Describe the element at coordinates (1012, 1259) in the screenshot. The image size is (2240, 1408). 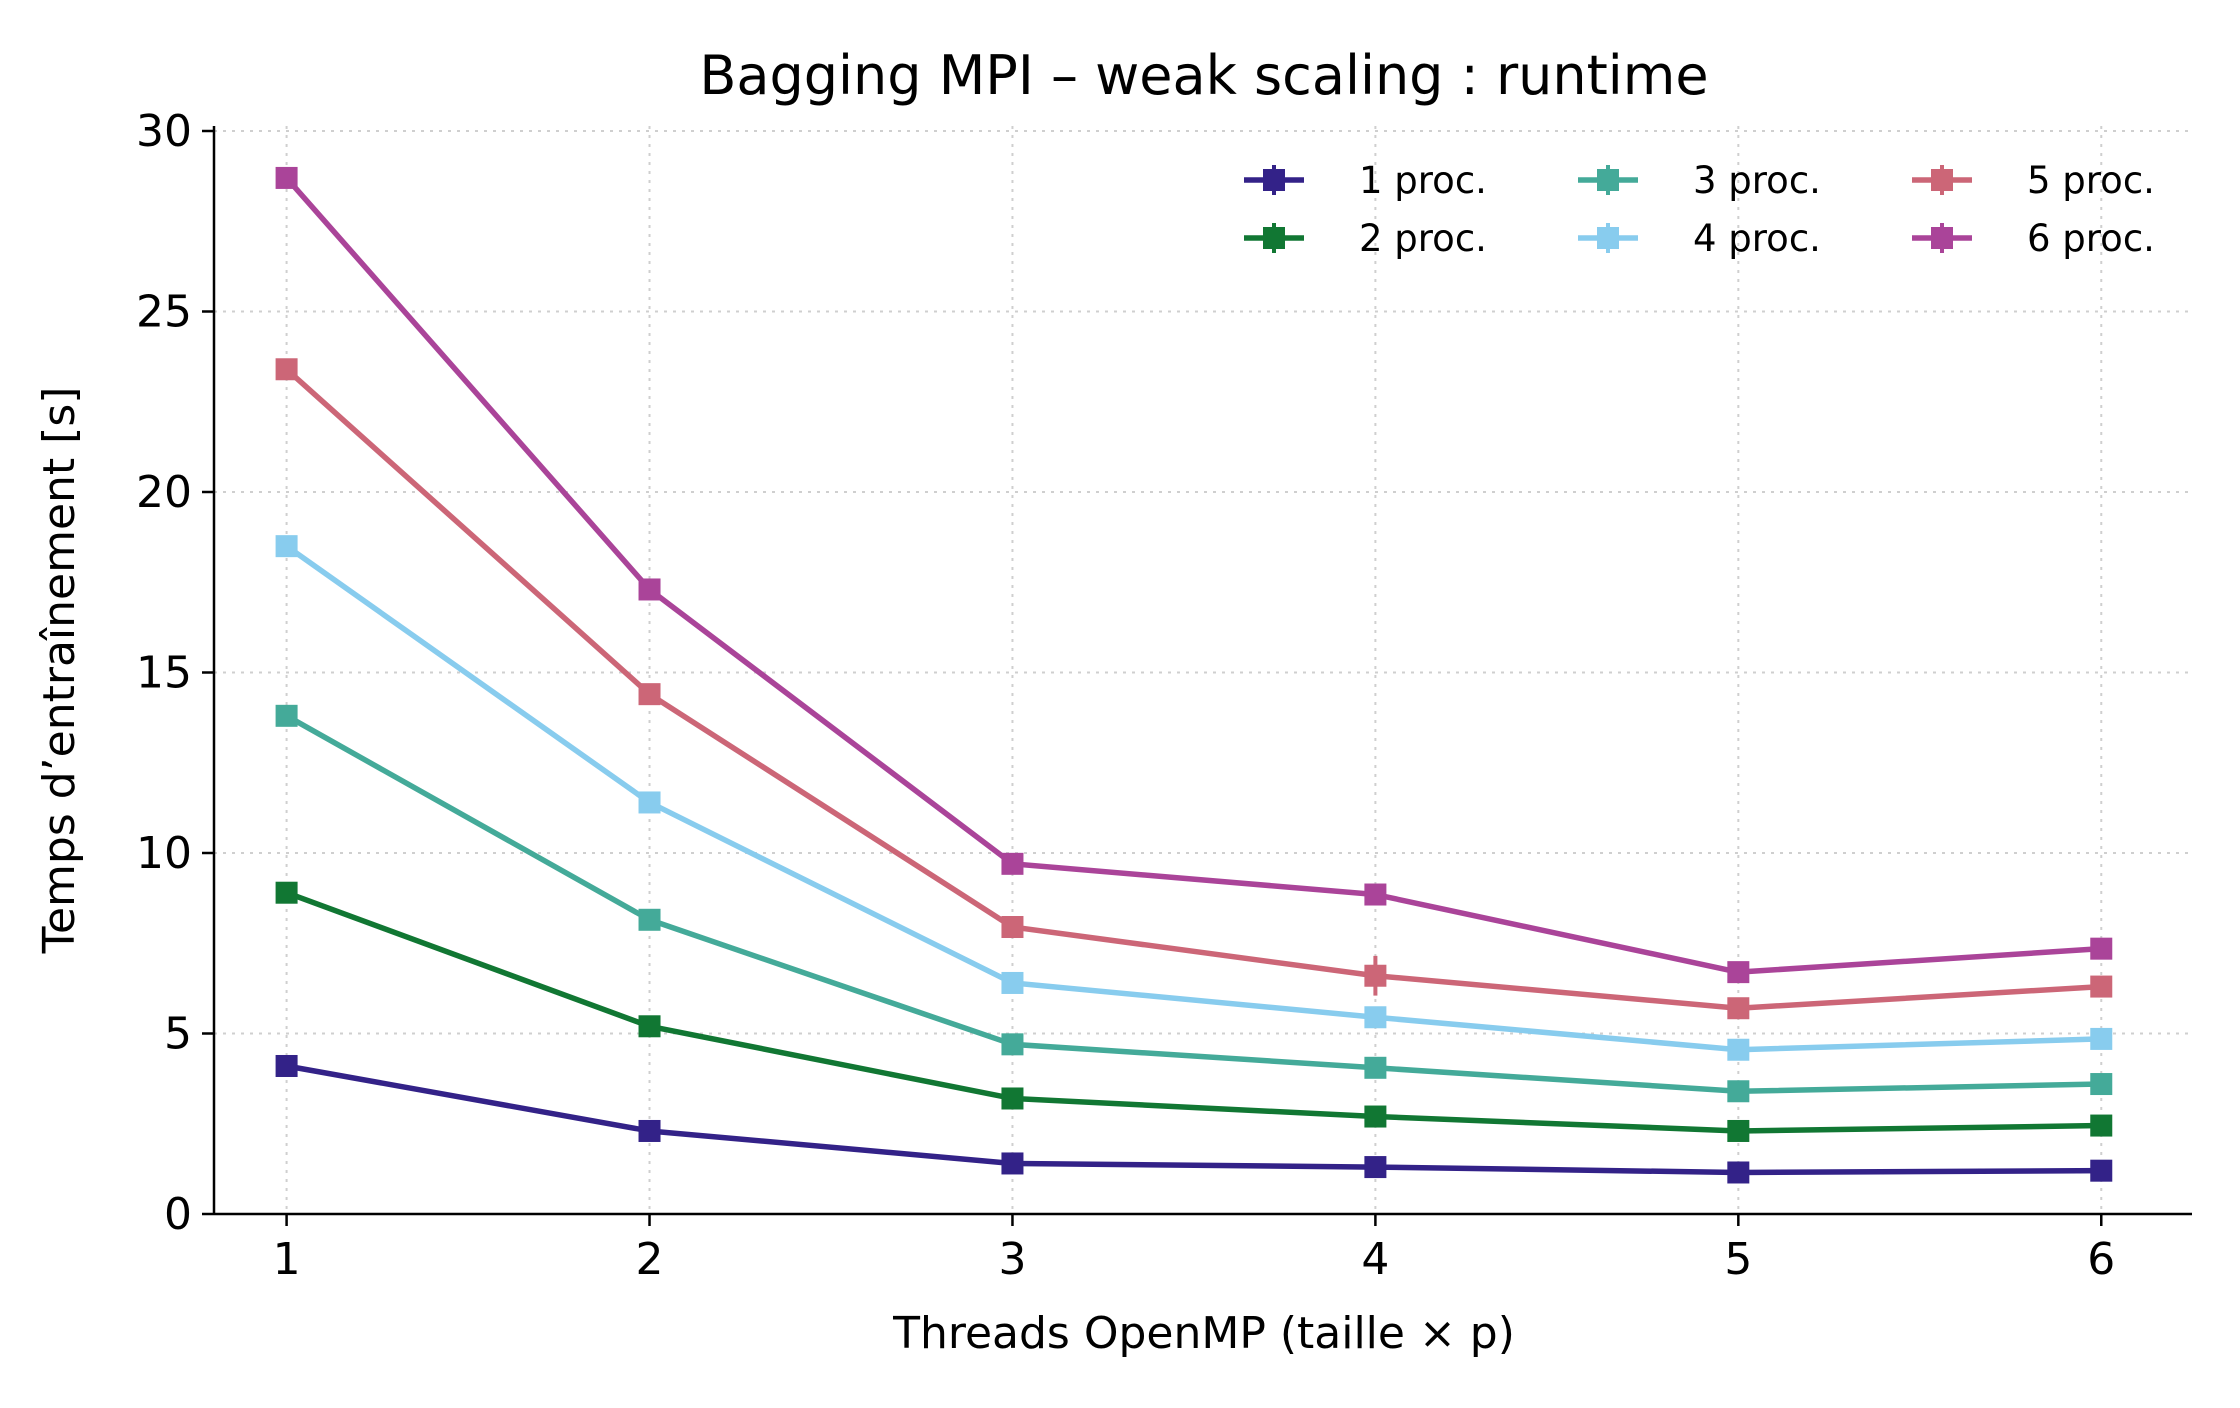
I see `x-tick-label: 3` at that location.